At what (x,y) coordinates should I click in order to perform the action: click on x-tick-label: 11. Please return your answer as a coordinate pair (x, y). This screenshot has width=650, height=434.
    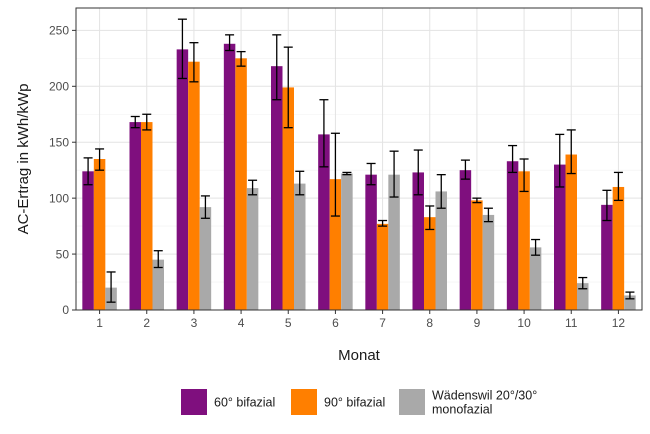
    Looking at the image, I should click on (571, 323).